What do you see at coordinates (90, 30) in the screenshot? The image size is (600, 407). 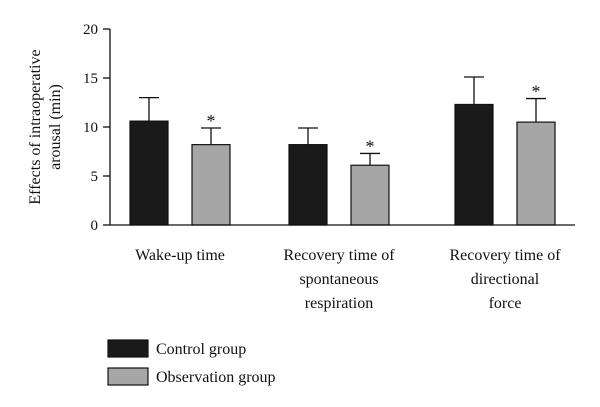 I see `y-tick-label: 20` at bounding box center [90, 30].